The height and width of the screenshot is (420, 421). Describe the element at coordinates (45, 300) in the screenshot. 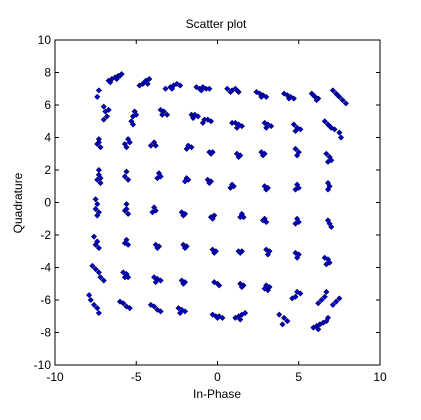

I see `y-tick-label: -6` at that location.